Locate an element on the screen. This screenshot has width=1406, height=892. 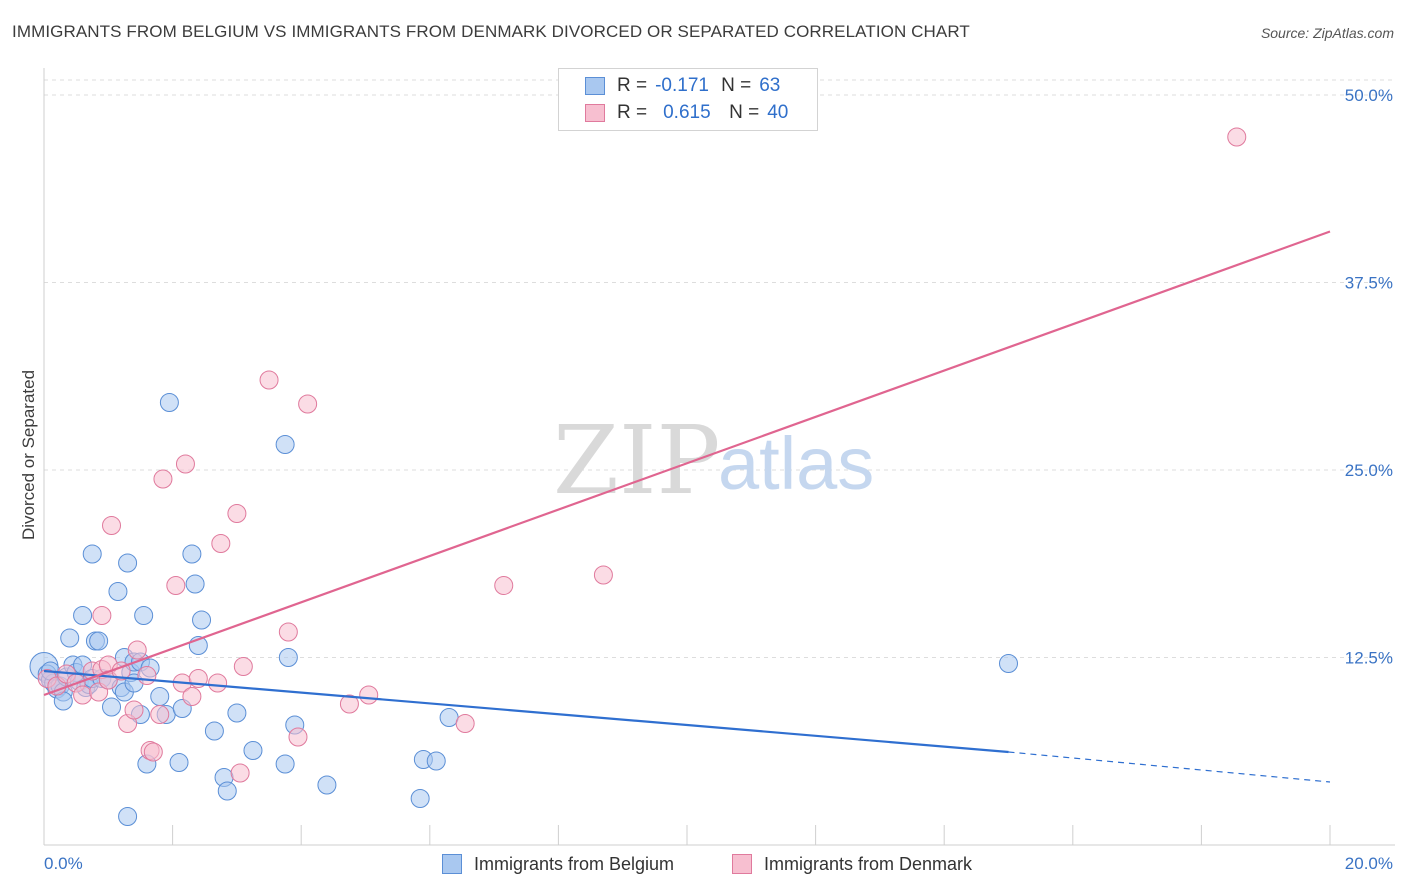
bottom-legend-belgium: Immigrants from Belgium is located at coordinates (558, 864).